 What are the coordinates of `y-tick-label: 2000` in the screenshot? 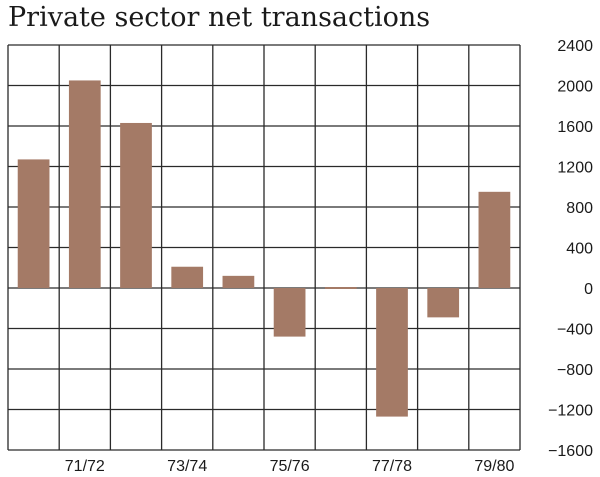 It's located at (575, 87).